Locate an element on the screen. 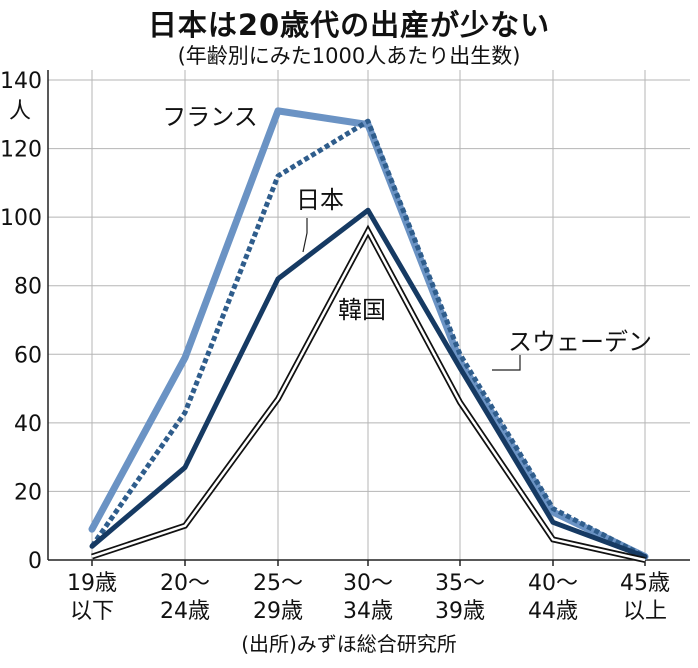 The width and height of the screenshot is (698, 668). y-tick-label: 60 is located at coordinates (28, 355).